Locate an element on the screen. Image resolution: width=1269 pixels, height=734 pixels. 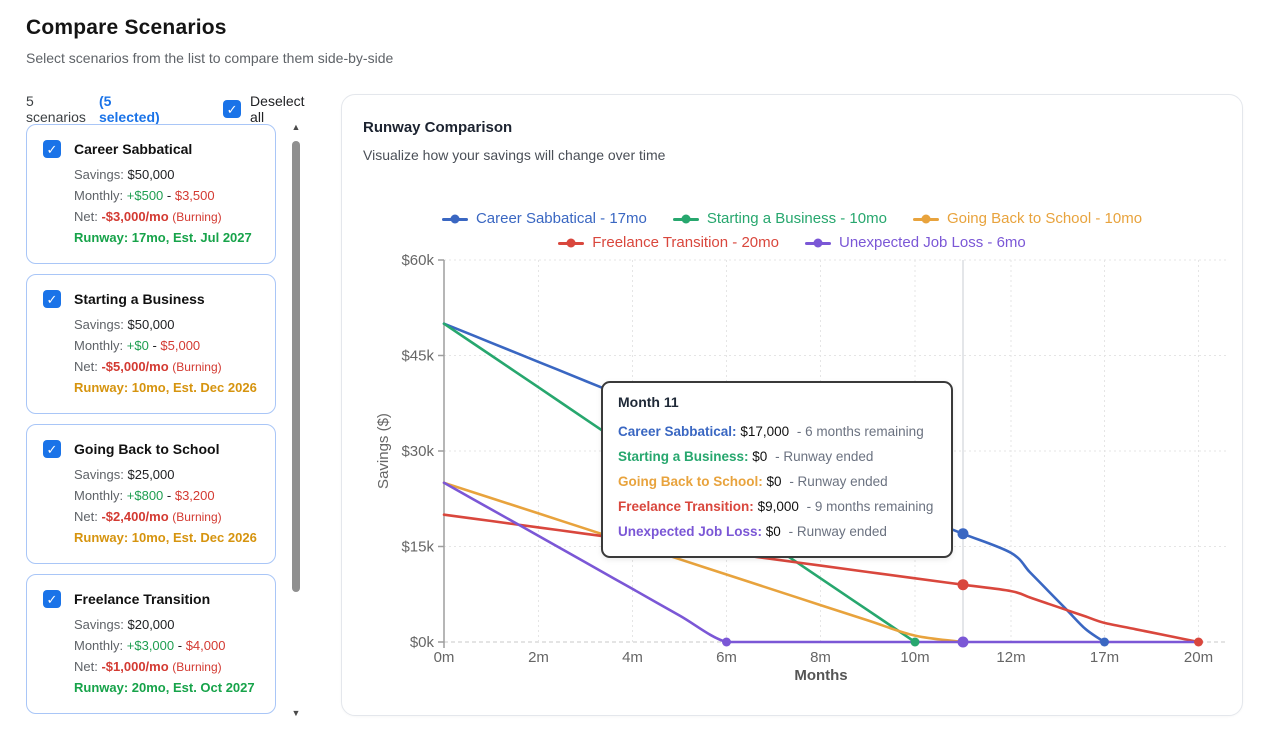
monthly-row: Monthly: +$500 - $3,500 is located at coordinates (144, 195).